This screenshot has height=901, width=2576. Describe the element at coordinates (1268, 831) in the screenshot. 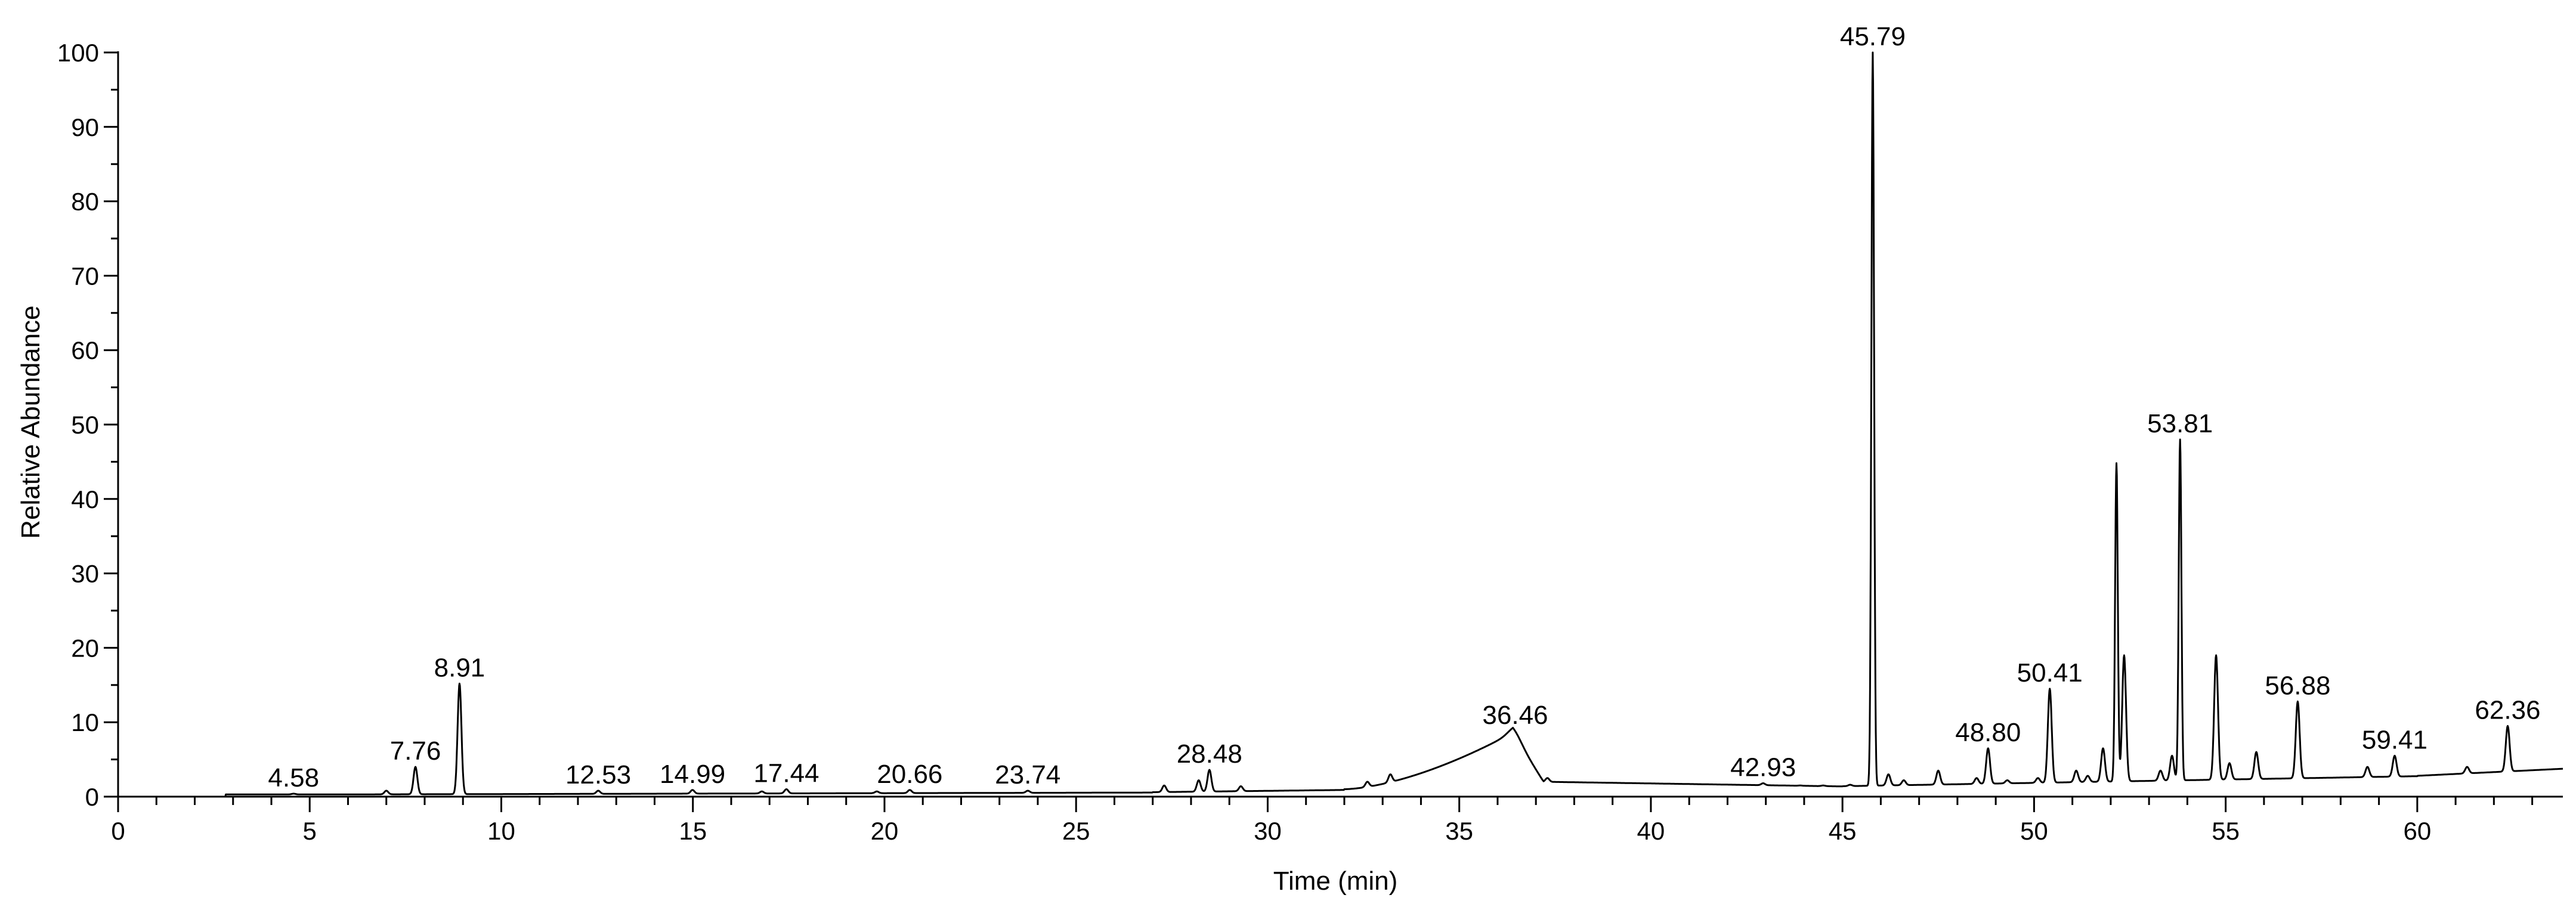

I see `x-tick-label: 30` at that location.